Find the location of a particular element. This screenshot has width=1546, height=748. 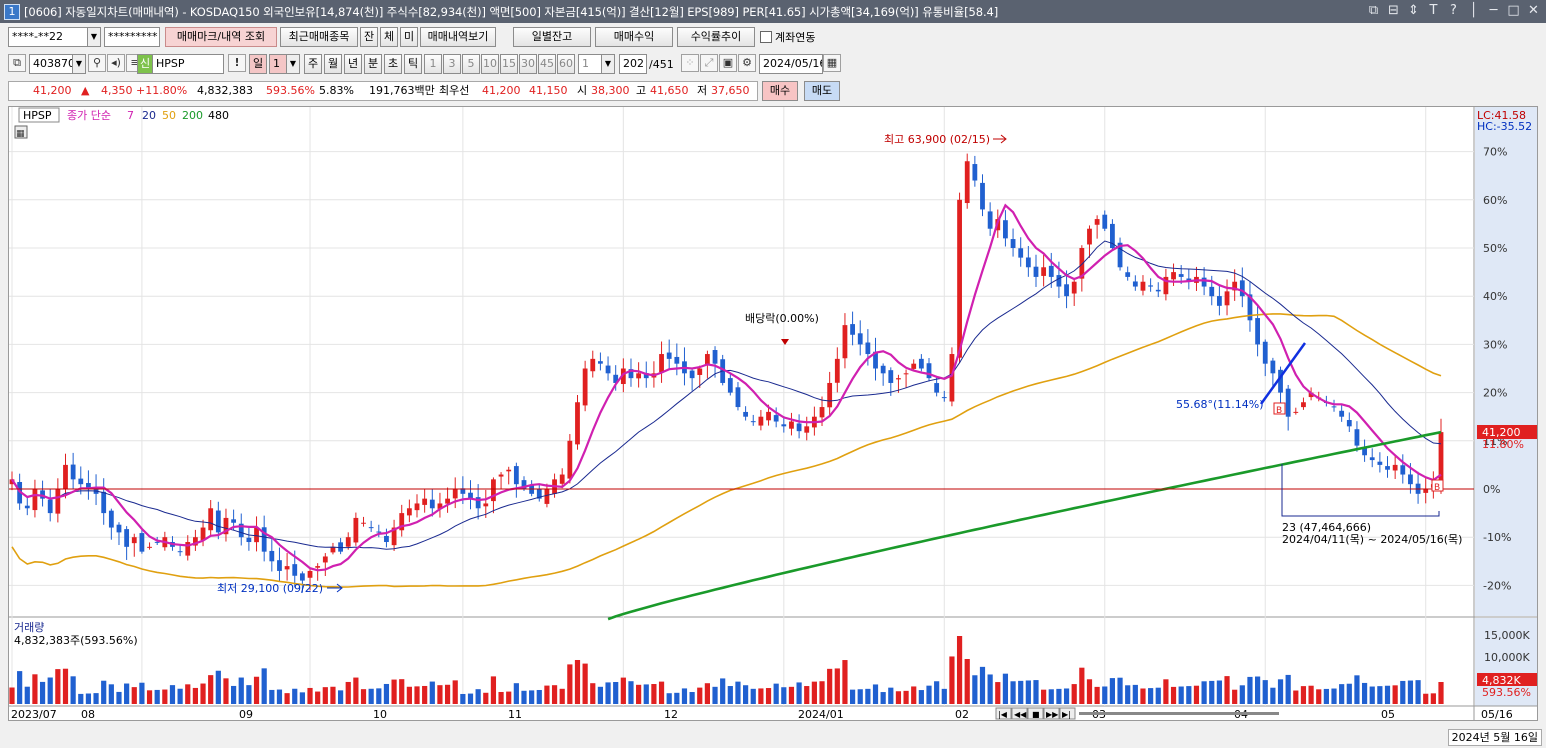

trade-profit-button: 매매수익 is located at coordinates (634, 37).